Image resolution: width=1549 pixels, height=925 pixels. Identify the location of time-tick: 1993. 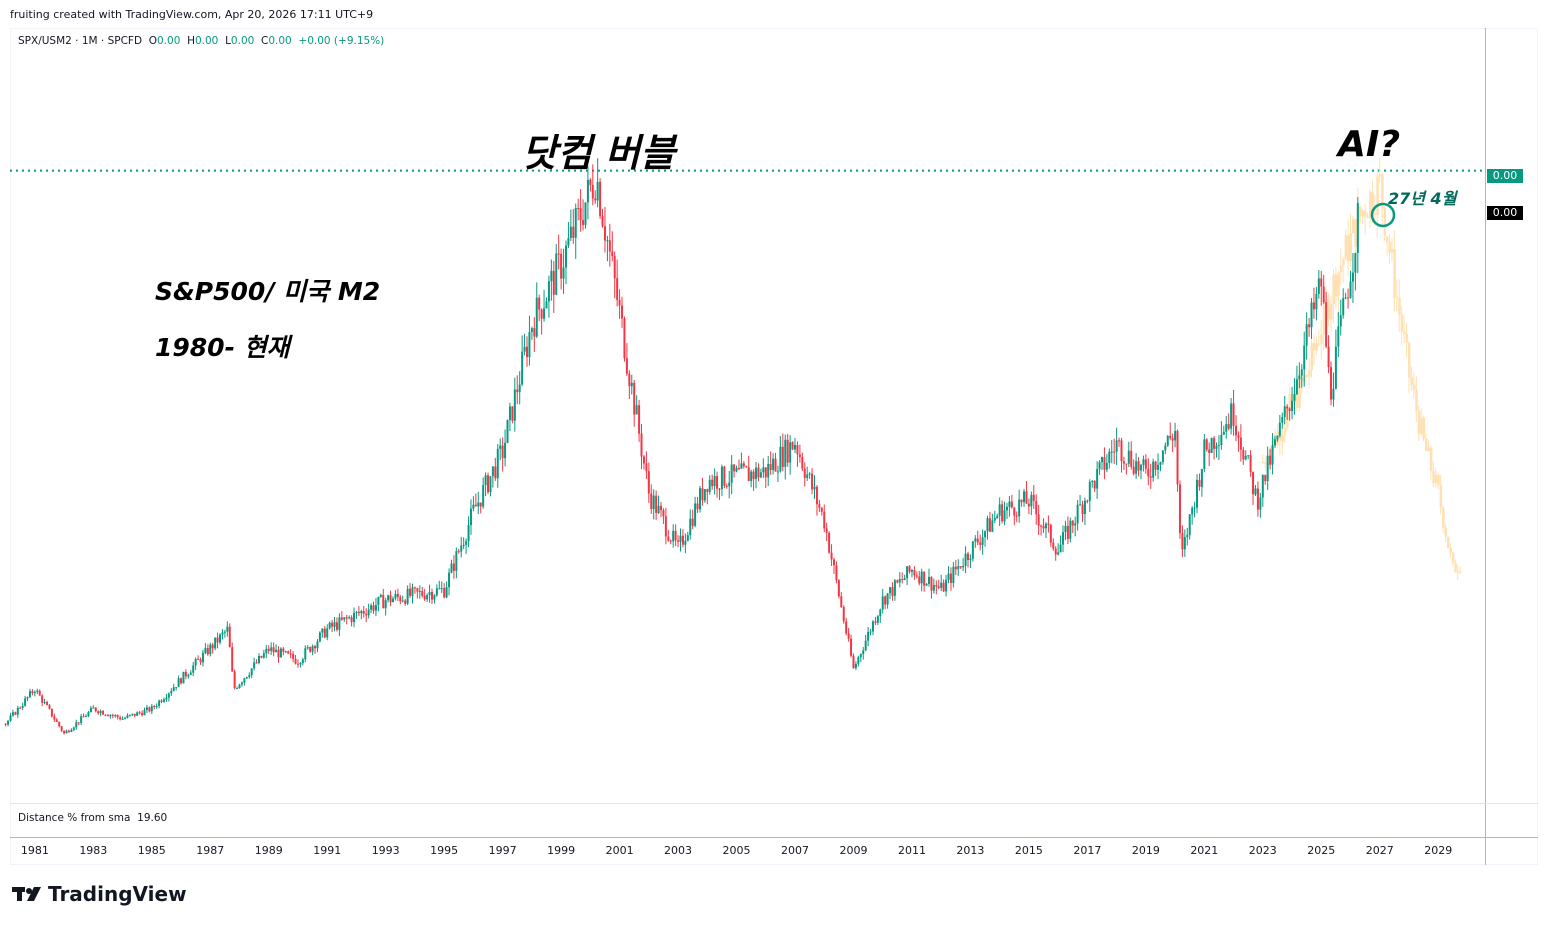
(385, 850).